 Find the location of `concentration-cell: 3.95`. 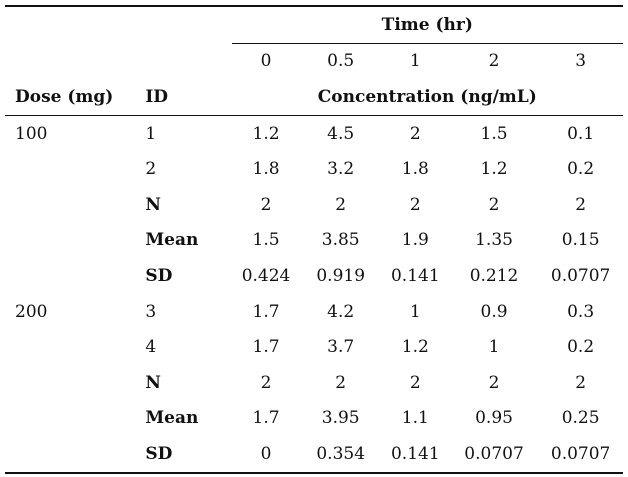

concentration-cell: 3.95 is located at coordinates (340, 418).